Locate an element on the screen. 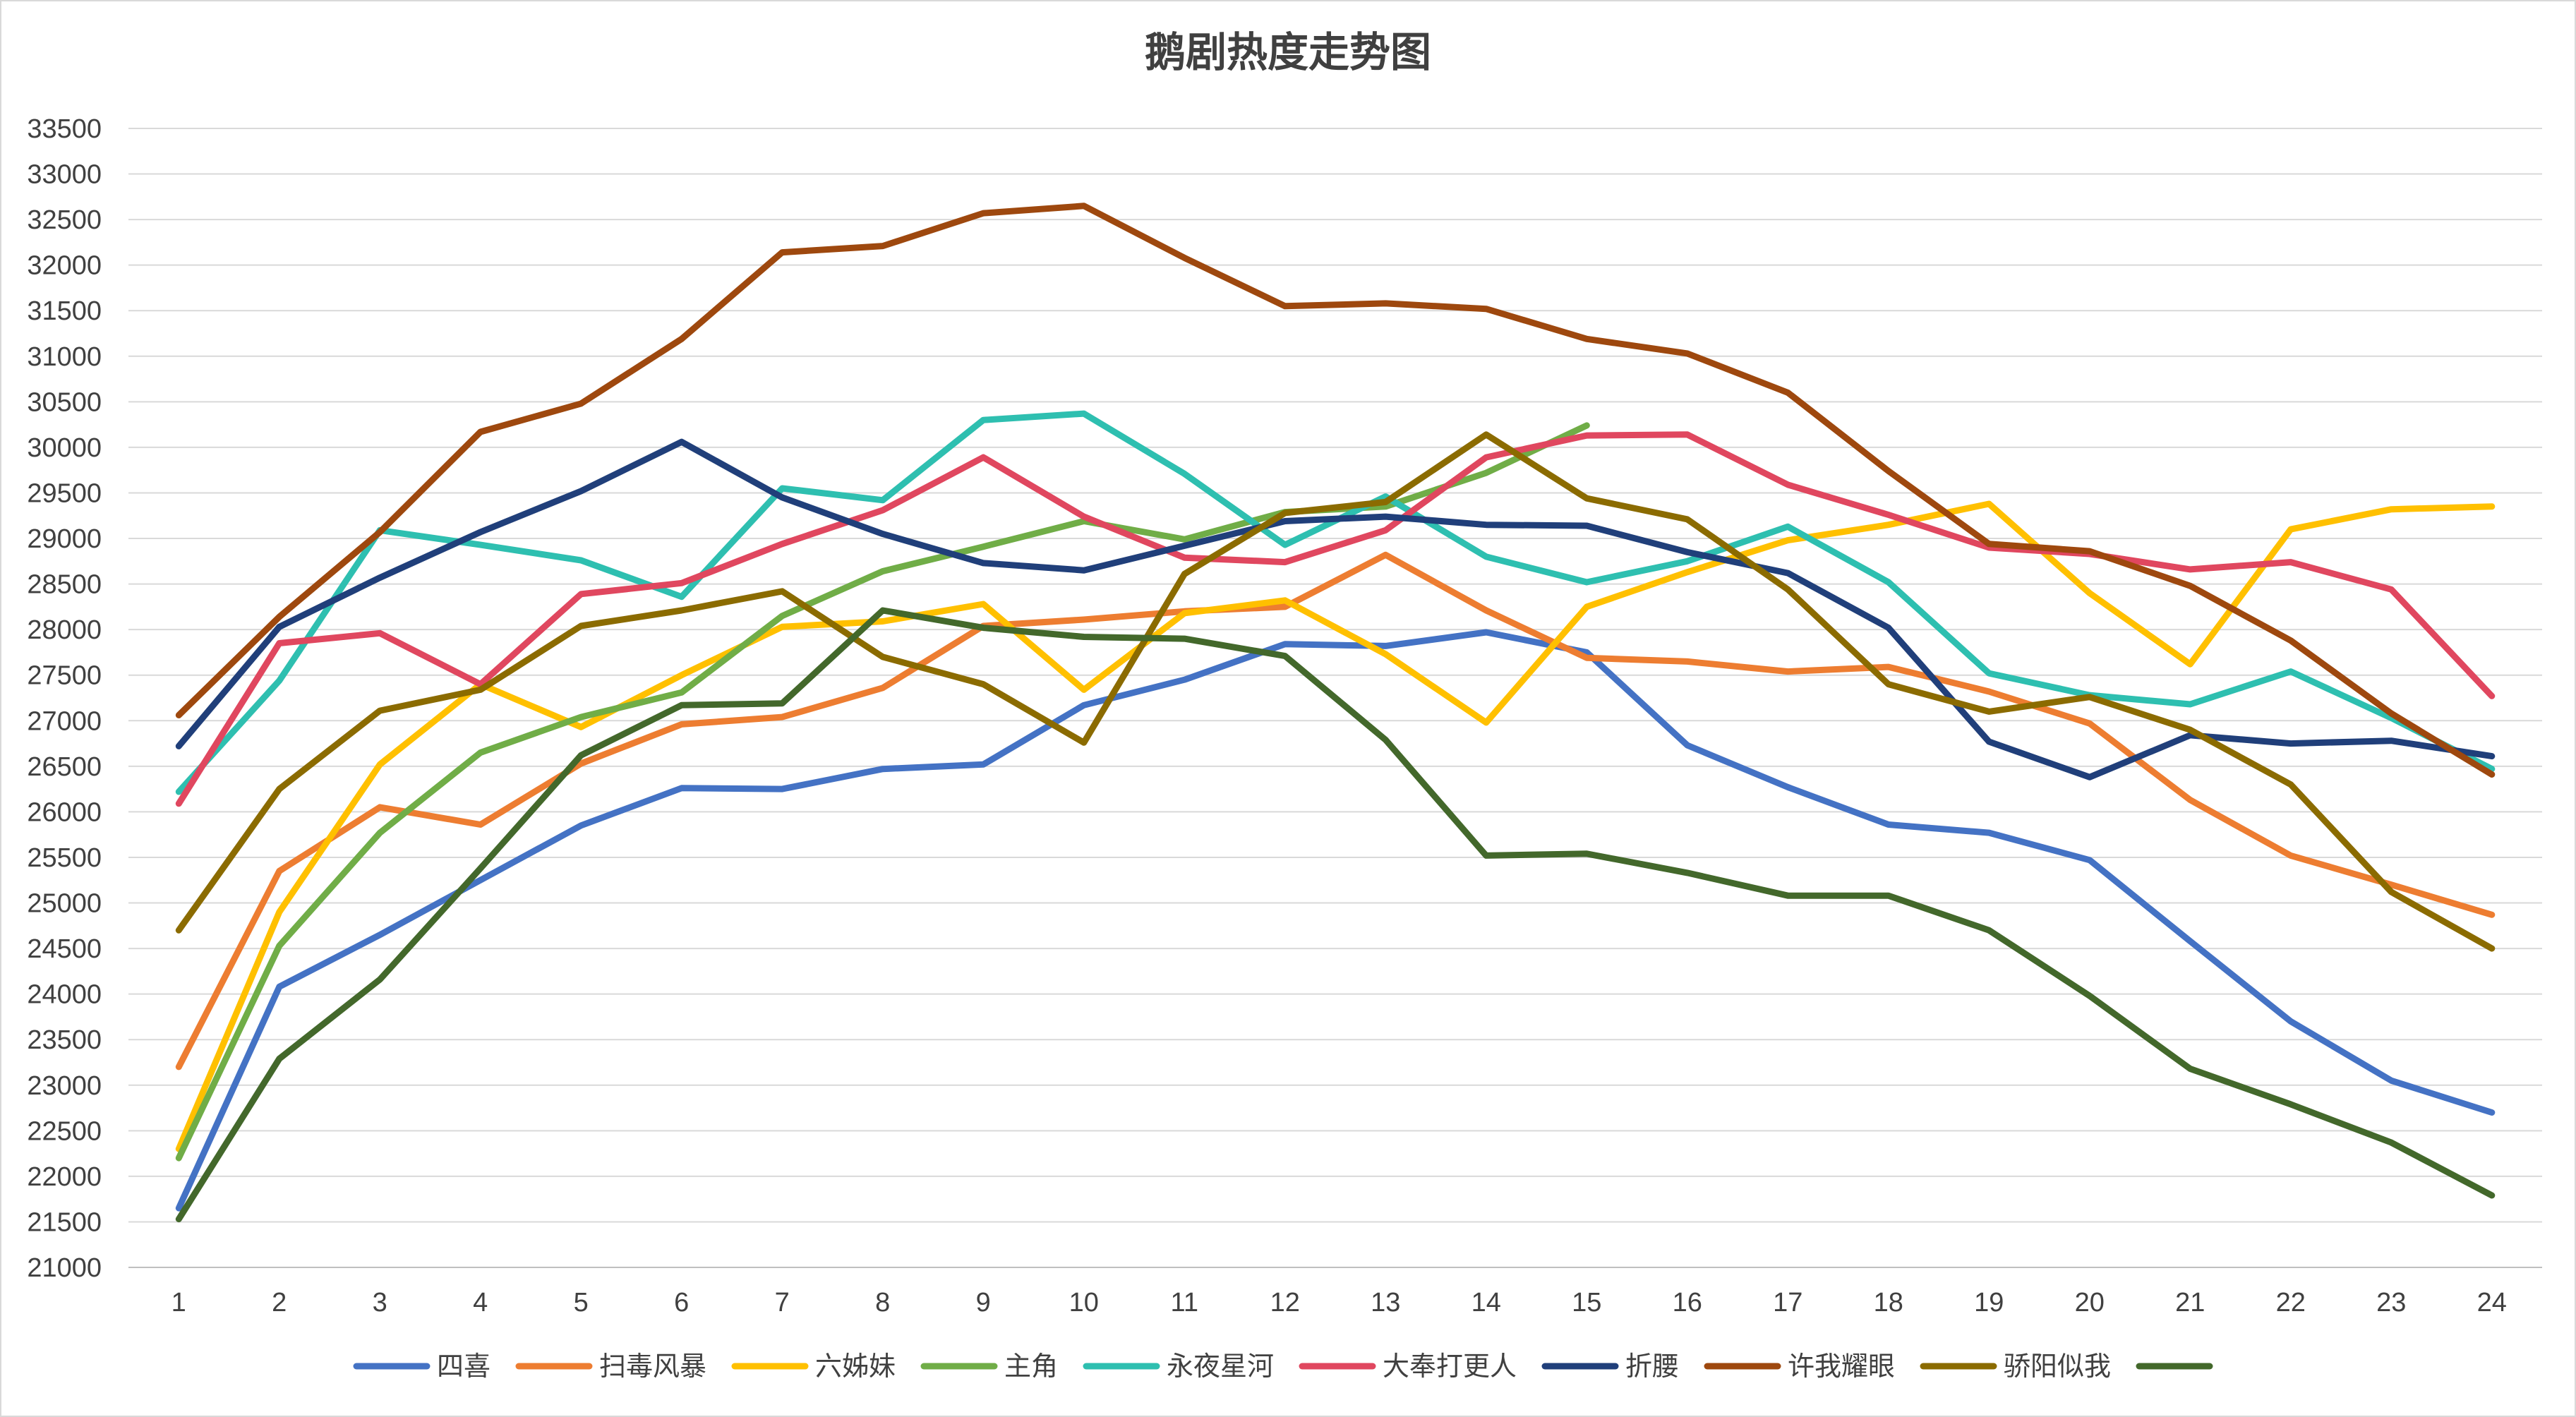  legend-label: 大奉打更人 is located at coordinates (1450, 1366).